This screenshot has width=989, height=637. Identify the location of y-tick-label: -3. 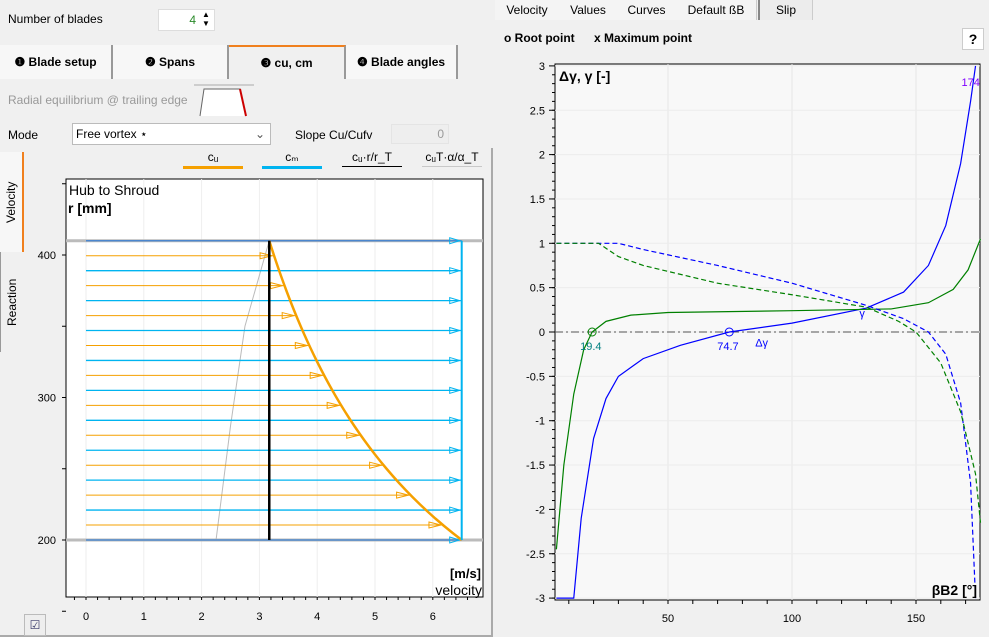
(540, 599).